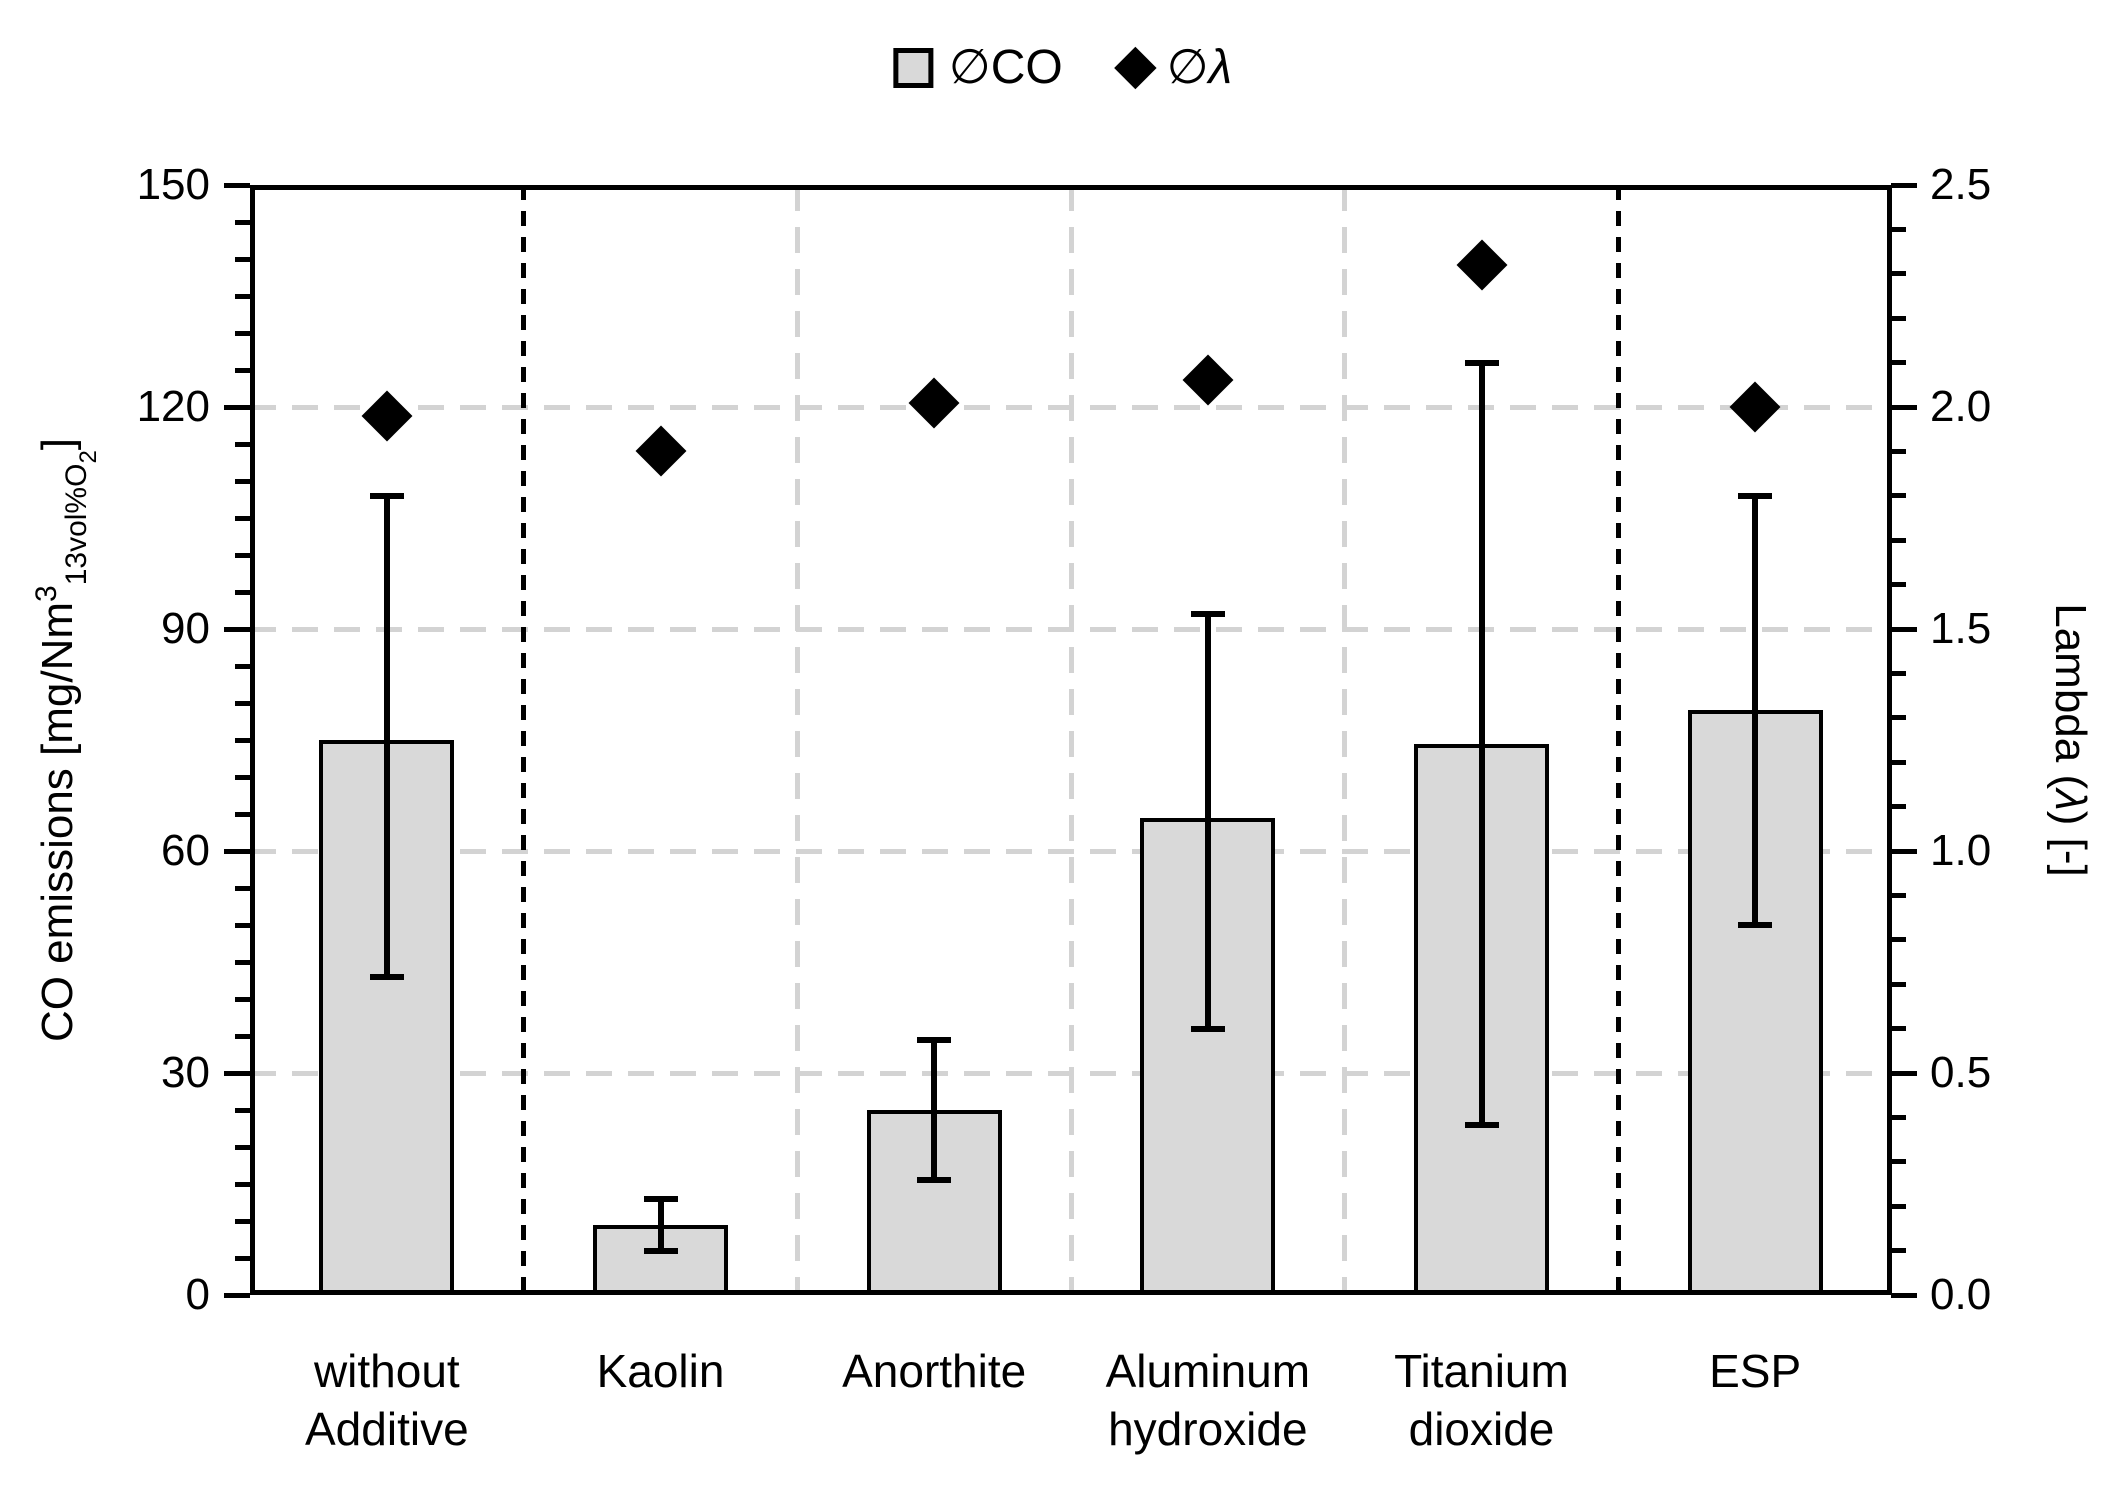 This screenshot has width=2125, height=1507. Describe the element at coordinates (1755, 1371) in the screenshot. I see `category-label-esp: ESP` at that location.